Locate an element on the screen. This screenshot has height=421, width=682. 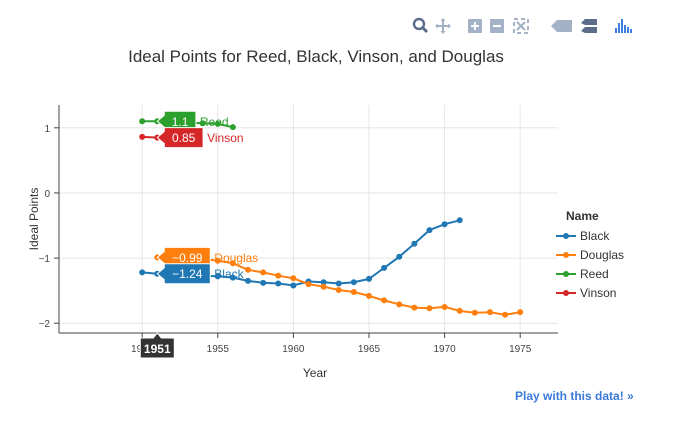
legend: Name Black Douglas Reed Vinson is located at coordinates (590, 254).